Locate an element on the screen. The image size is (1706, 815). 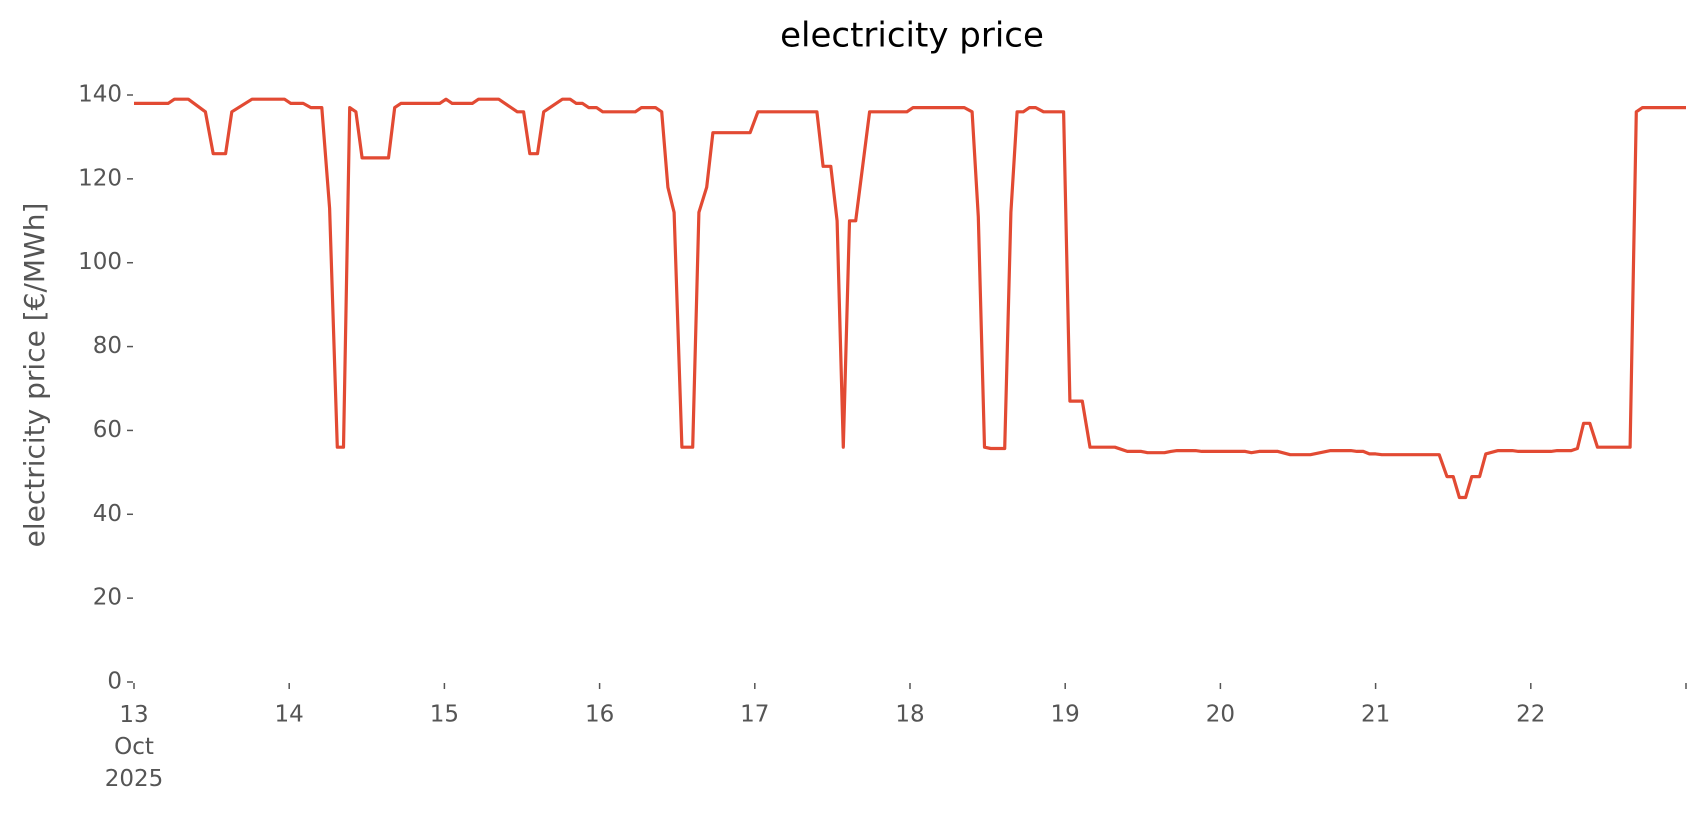
y-axis-label: electricity price [€/MWh] is located at coordinates (34, 375).